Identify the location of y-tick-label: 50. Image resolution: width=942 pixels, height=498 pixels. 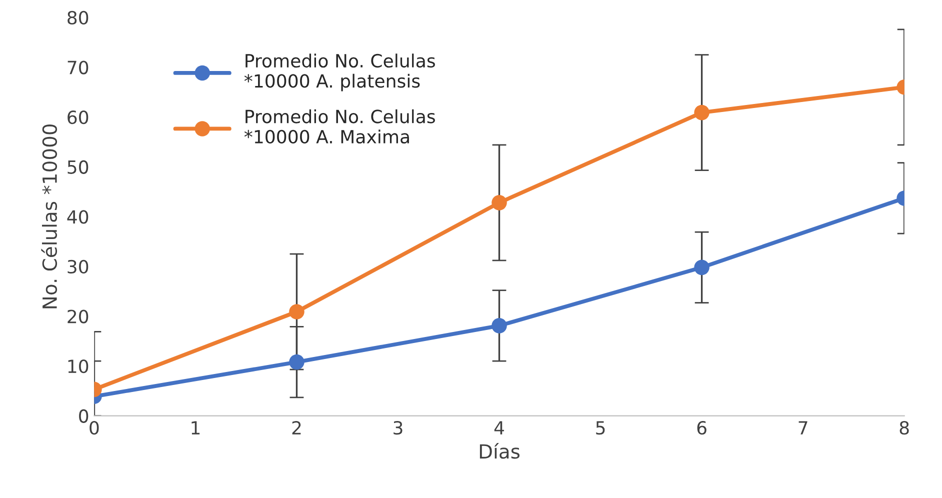
(78, 167).